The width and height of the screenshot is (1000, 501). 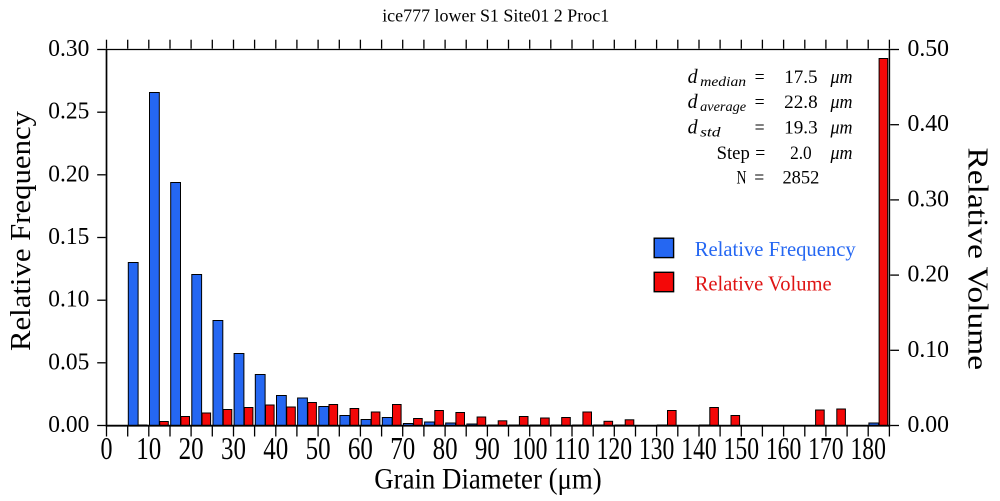 I want to click on svg-text: 19.3, so click(x=801, y=128).